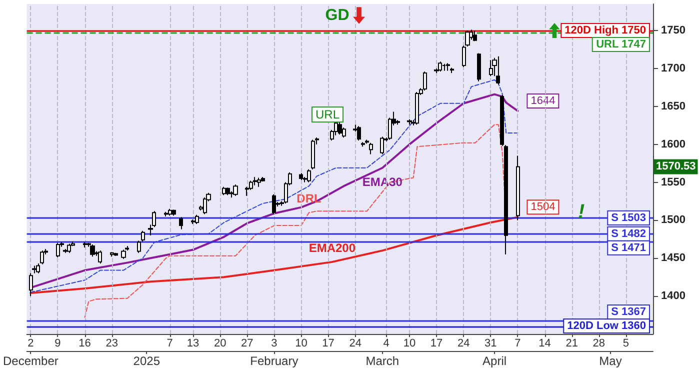 The width and height of the screenshot is (699, 372). Describe the element at coordinates (673, 296) in the screenshot. I see `y-tick-label: 1400` at that location.